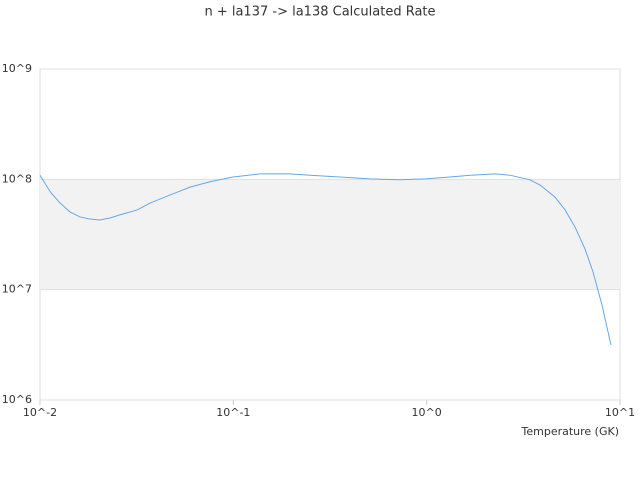  What do you see at coordinates (17, 399) in the screenshot?
I see `y-tick-label: 10^6` at bounding box center [17, 399].